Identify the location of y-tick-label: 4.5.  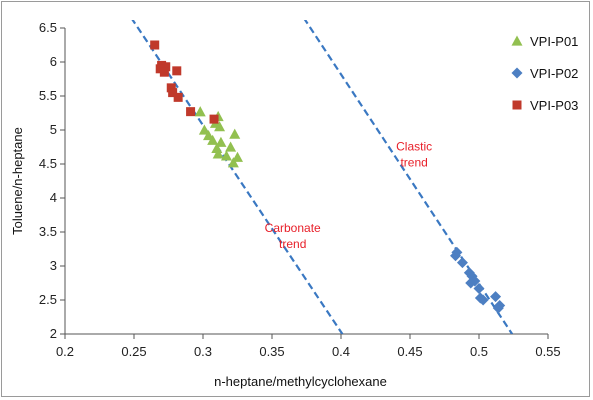
(48, 163).